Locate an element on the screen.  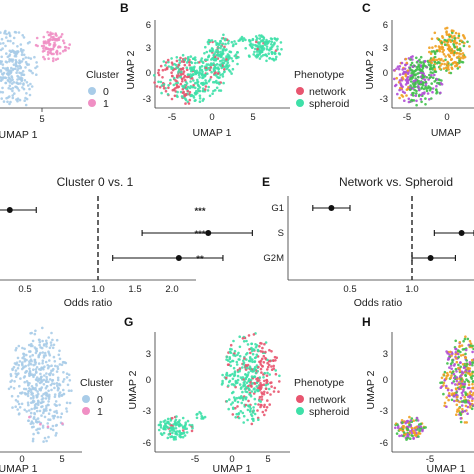
panel-c-y-tick-label: 3 is located at coordinates (385, 48).